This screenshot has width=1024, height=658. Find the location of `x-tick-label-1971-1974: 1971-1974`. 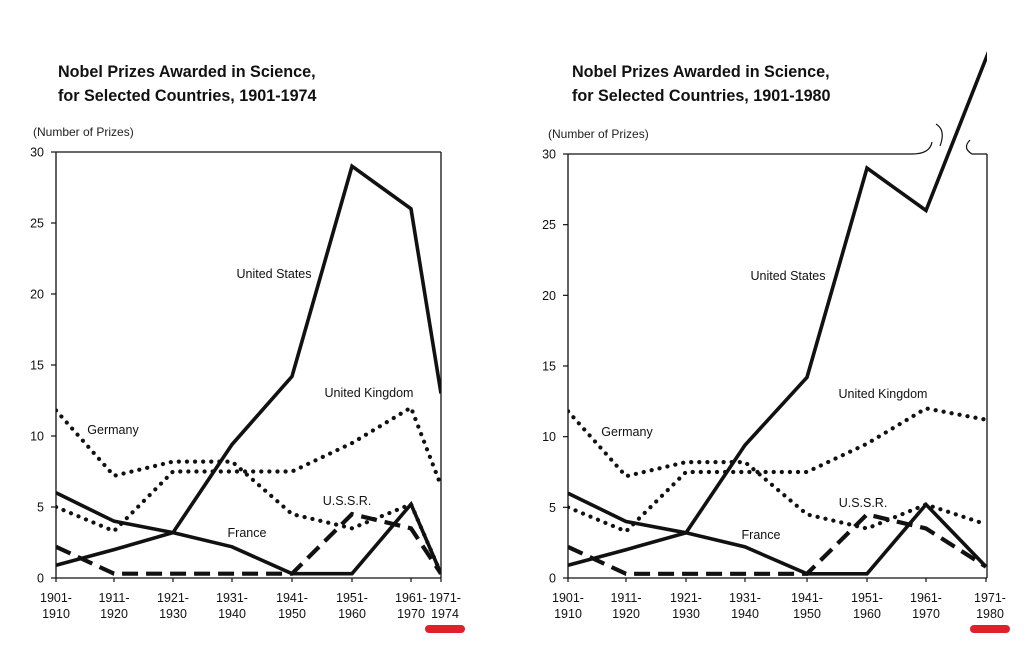

x-tick-label-1971-1974: 1971-1974 is located at coordinates (445, 606).